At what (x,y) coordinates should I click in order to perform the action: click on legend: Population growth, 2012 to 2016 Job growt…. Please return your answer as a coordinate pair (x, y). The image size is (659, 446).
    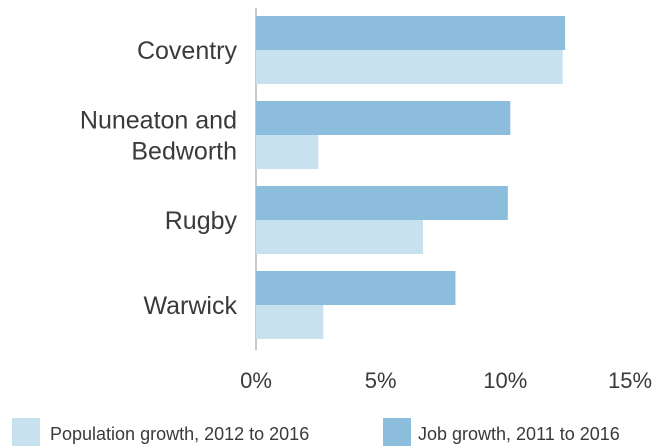
    Looking at the image, I should click on (316, 432).